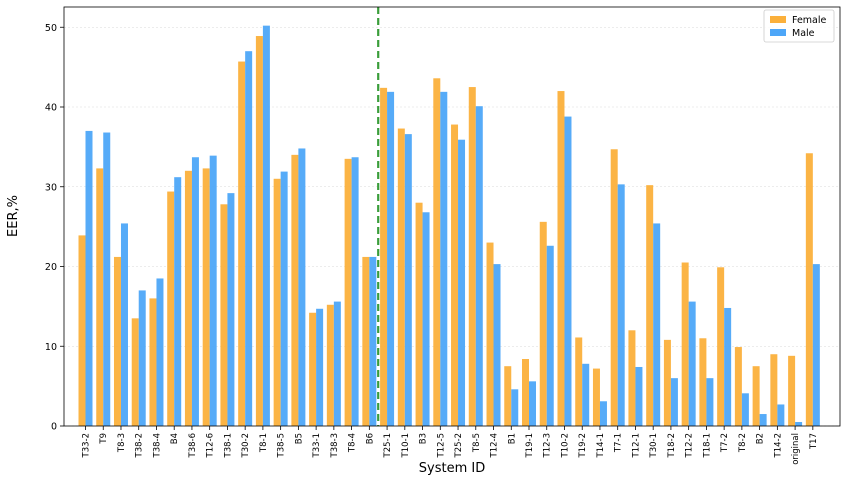 The height and width of the screenshot is (481, 847). What do you see at coordinates (388, 445) in the screenshot?
I see `x-tick-label: T25-1` at bounding box center [388, 445].